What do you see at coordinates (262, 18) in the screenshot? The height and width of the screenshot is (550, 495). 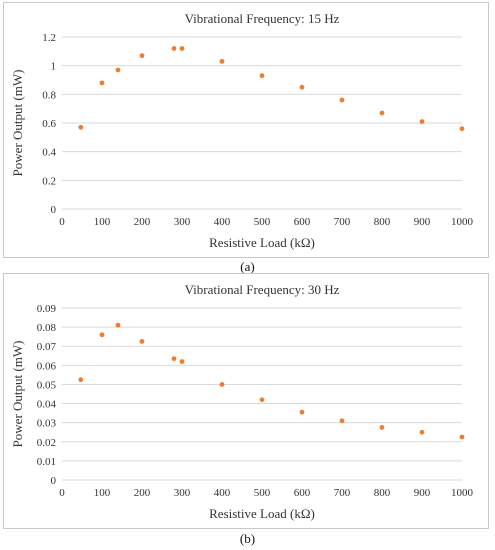 I see `chart-title: Vibrational Frequency: 15 Hz` at bounding box center [262, 18].